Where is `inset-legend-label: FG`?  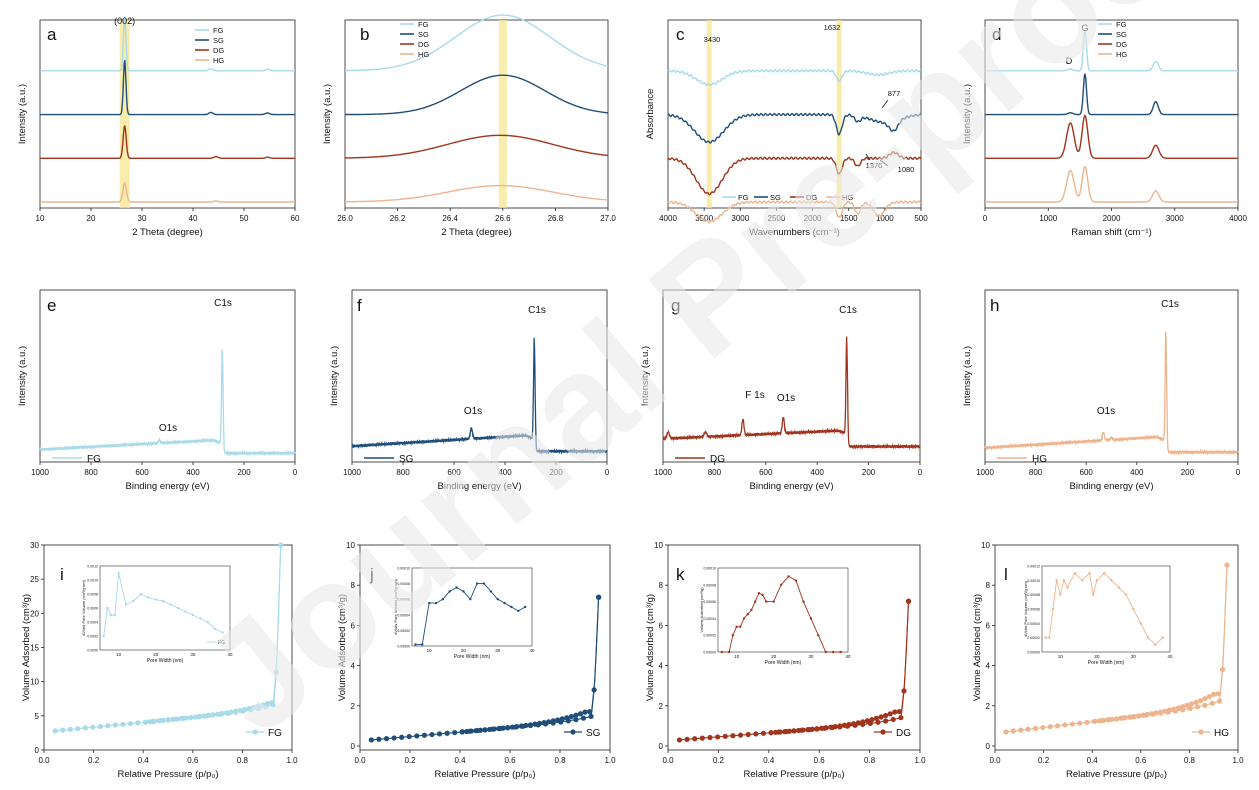 inset-legend-label: FG is located at coordinates (221, 643).